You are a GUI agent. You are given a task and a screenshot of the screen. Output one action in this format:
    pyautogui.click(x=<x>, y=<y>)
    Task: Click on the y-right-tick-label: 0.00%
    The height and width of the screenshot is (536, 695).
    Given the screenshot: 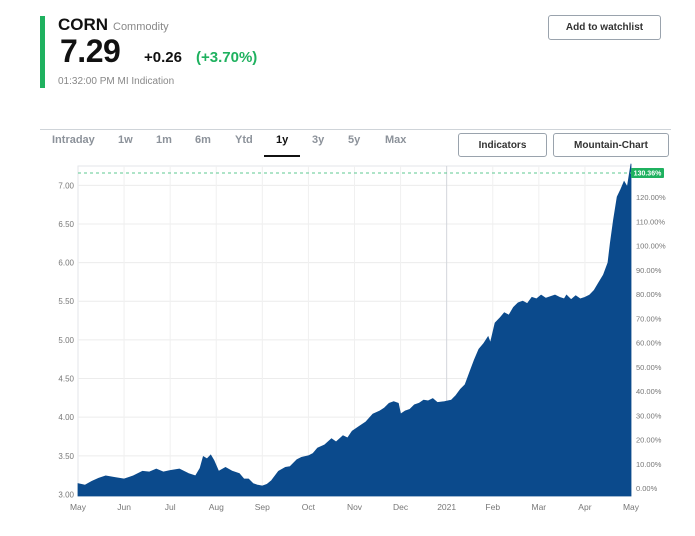 What is the action you would take?
    pyautogui.click(x=647, y=488)
    